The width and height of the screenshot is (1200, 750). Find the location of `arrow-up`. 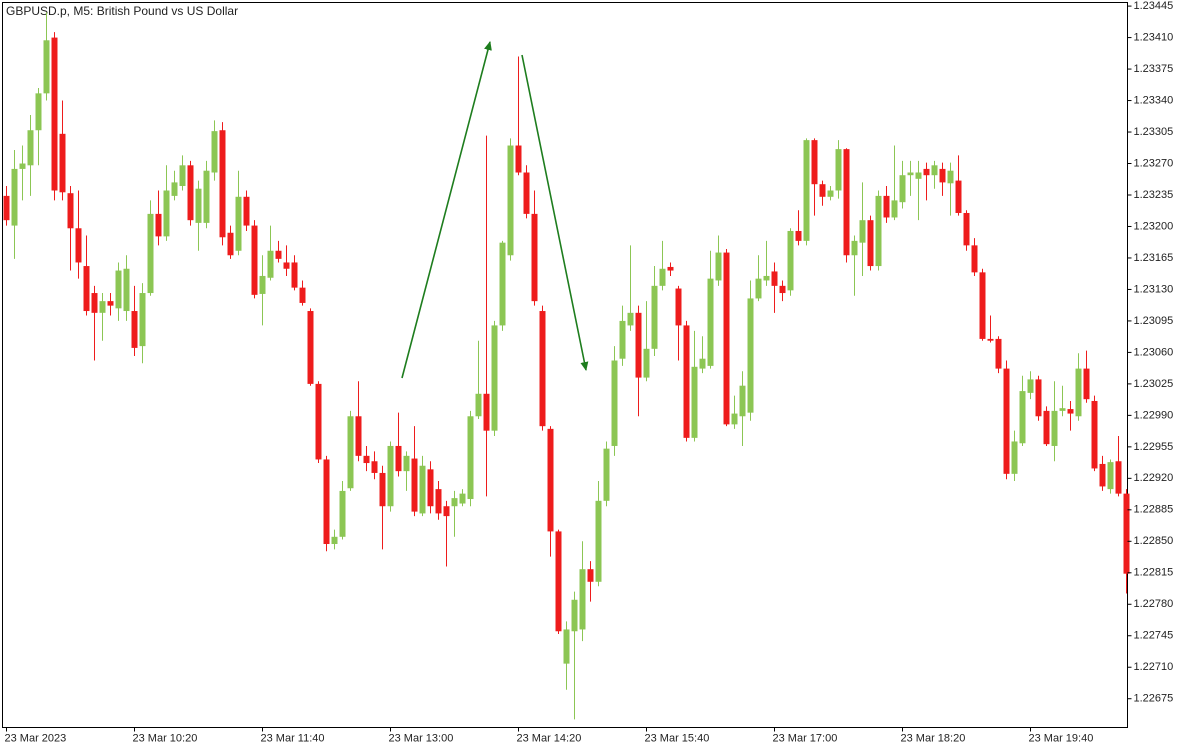

arrow-up is located at coordinates (446, 210).